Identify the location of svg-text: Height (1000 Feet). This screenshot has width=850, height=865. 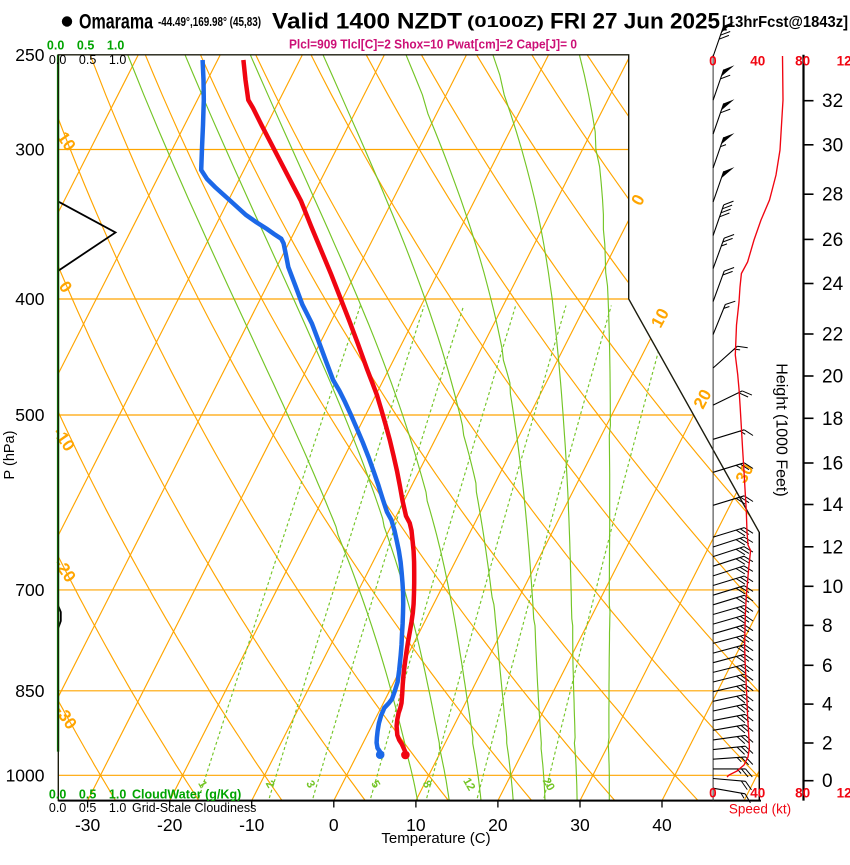
(781, 429).